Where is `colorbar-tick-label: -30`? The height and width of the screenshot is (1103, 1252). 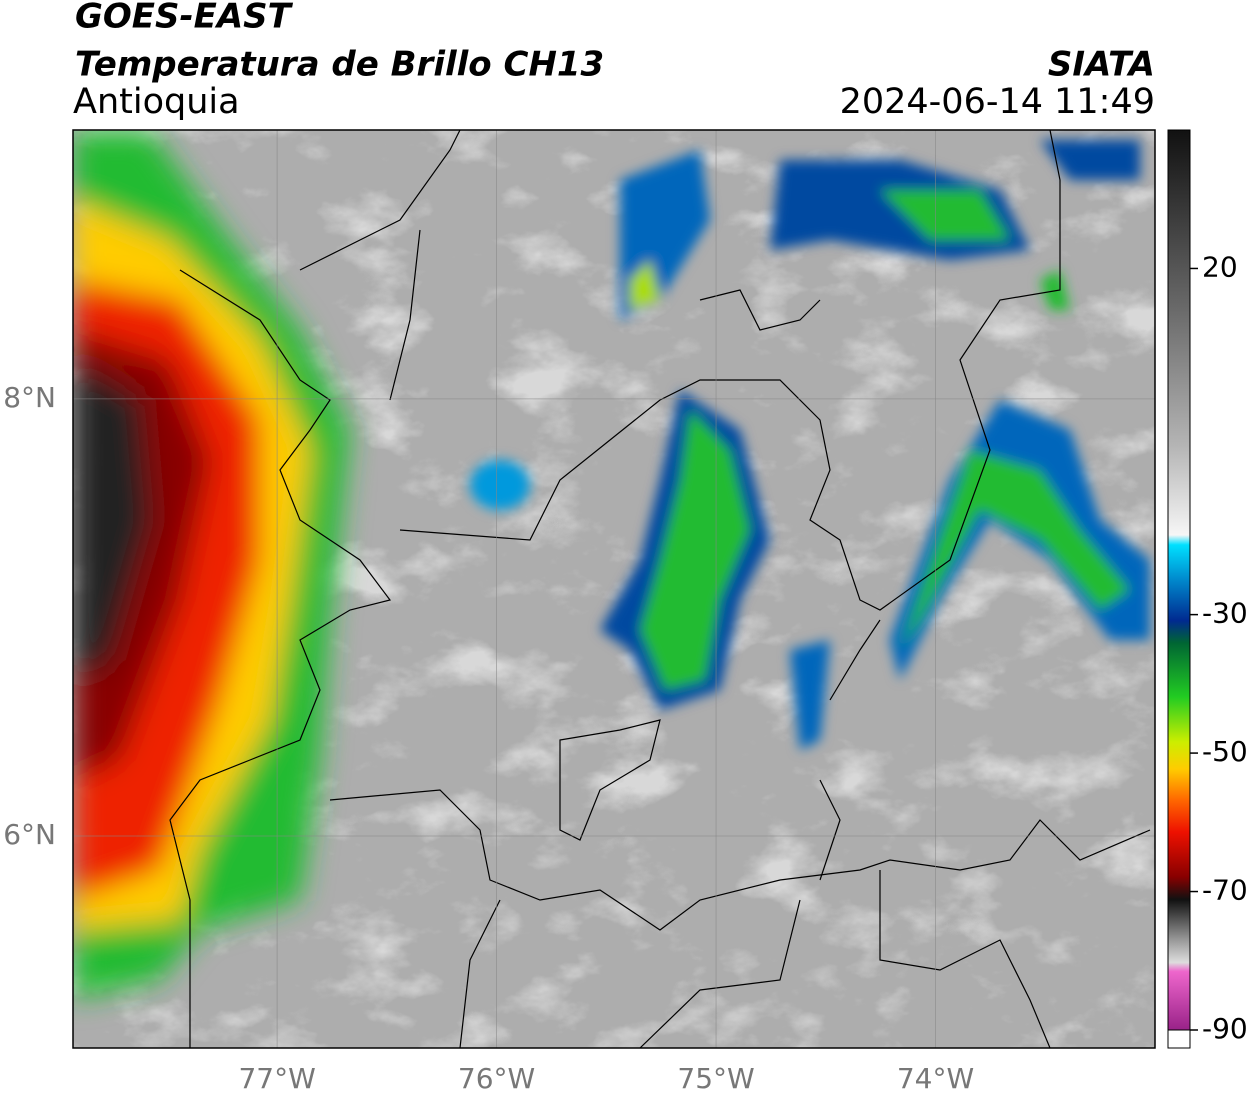 colorbar-tick-label: -30 is located at coordinates (1225, 613).